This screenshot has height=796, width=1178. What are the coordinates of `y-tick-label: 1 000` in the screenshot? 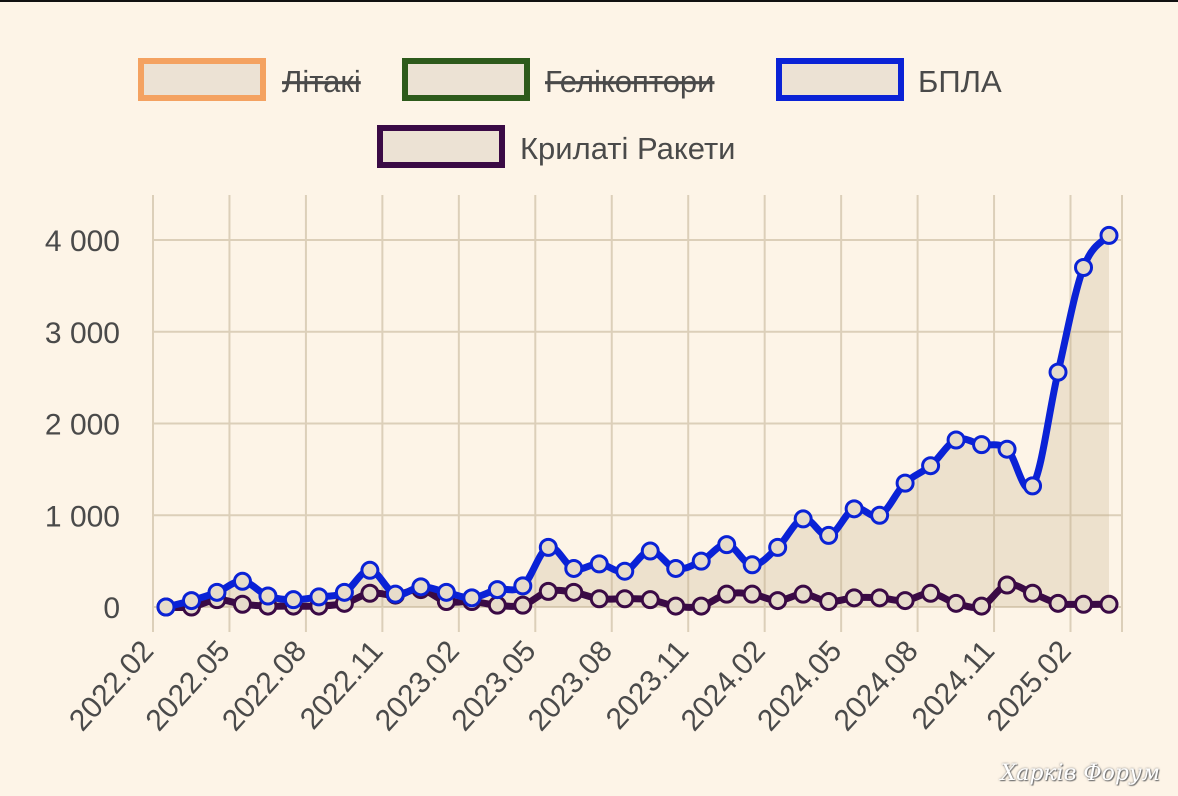 It's located at (82, 516).